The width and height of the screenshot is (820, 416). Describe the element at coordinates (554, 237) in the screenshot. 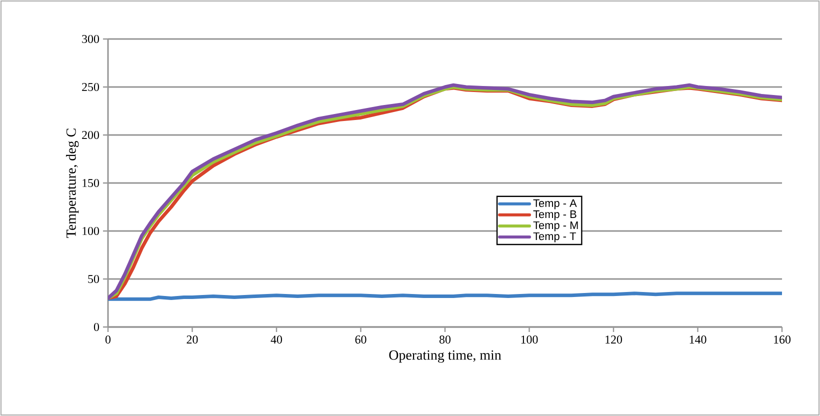

I see `legend-label: Temp - T` at that location.